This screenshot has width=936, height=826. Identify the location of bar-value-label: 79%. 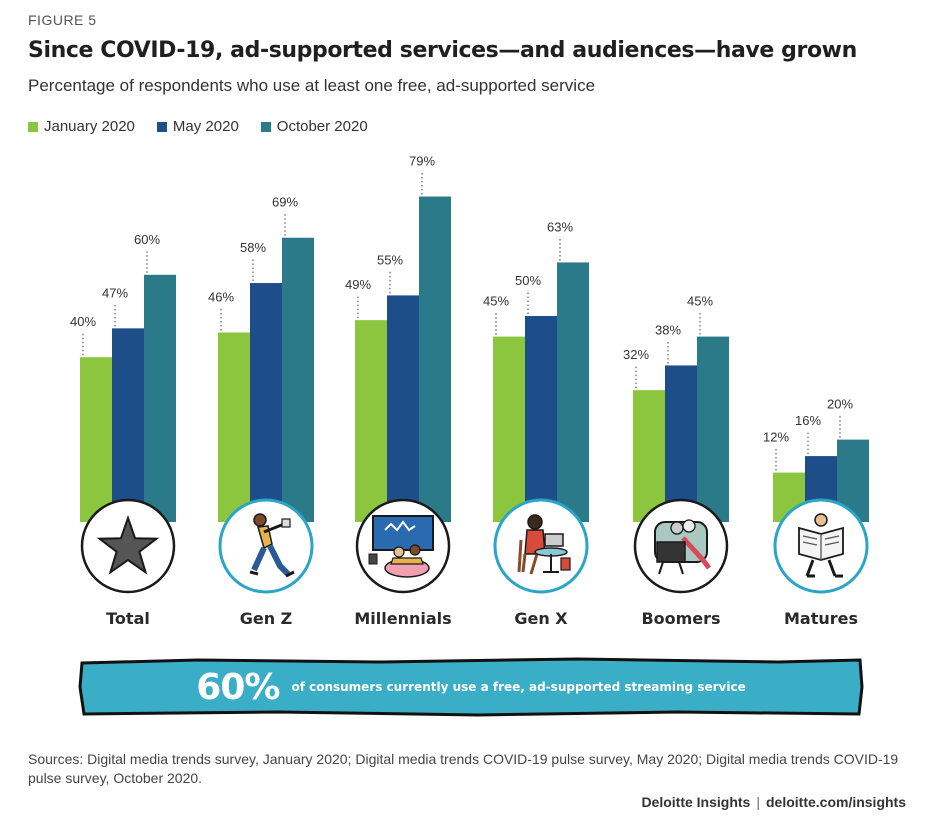
(422, 161).